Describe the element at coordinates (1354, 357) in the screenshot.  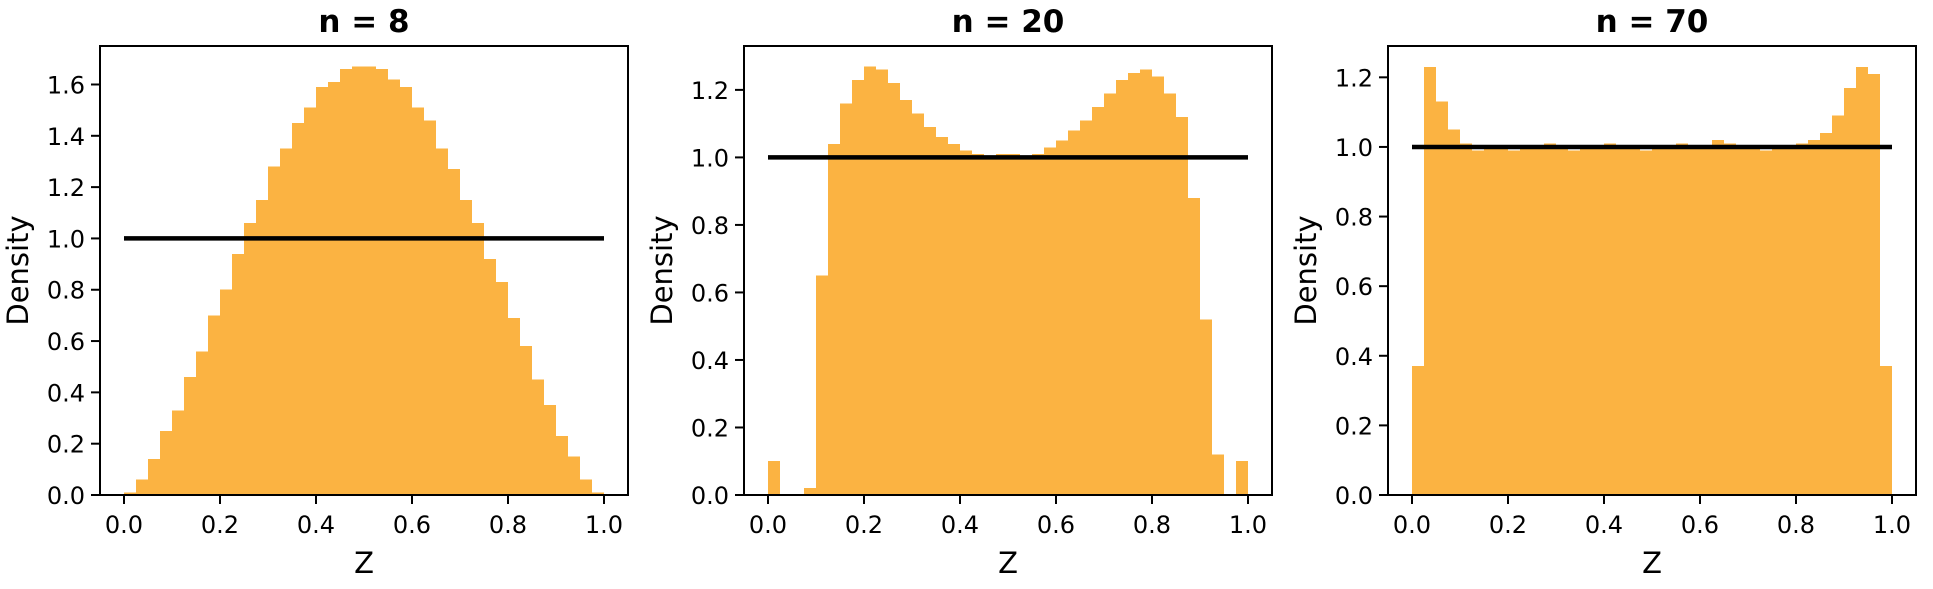
I see `y-tick-label: 0.4` at that location.